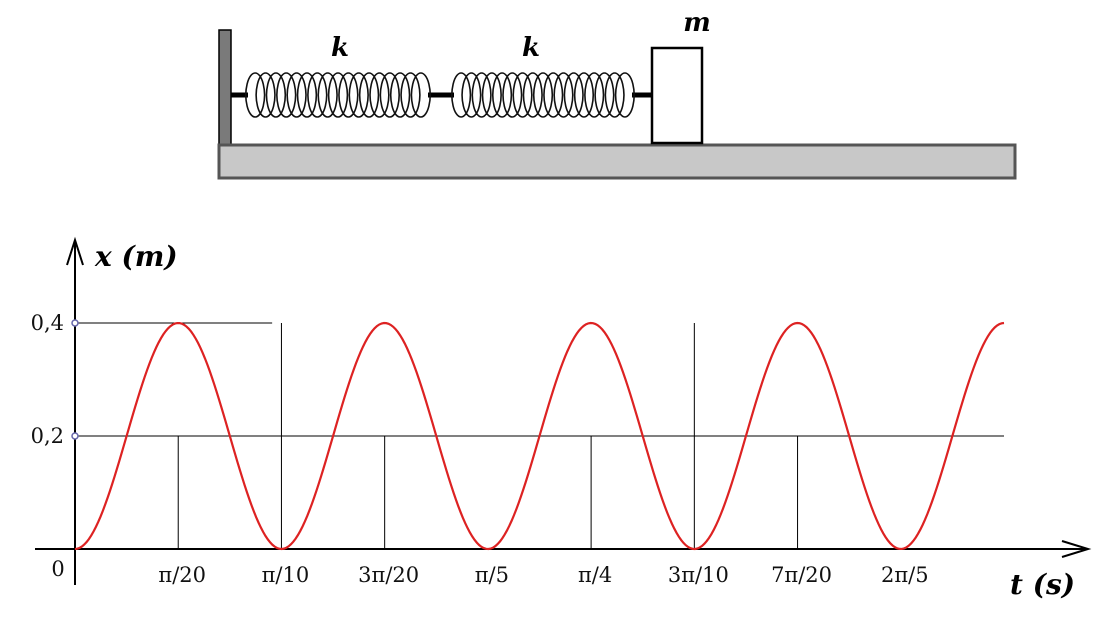  What do you see at coordinates (1042, 584) in the screenshot?
I see `x-axis-label: t (s)` at bounding box center [1042, 584].